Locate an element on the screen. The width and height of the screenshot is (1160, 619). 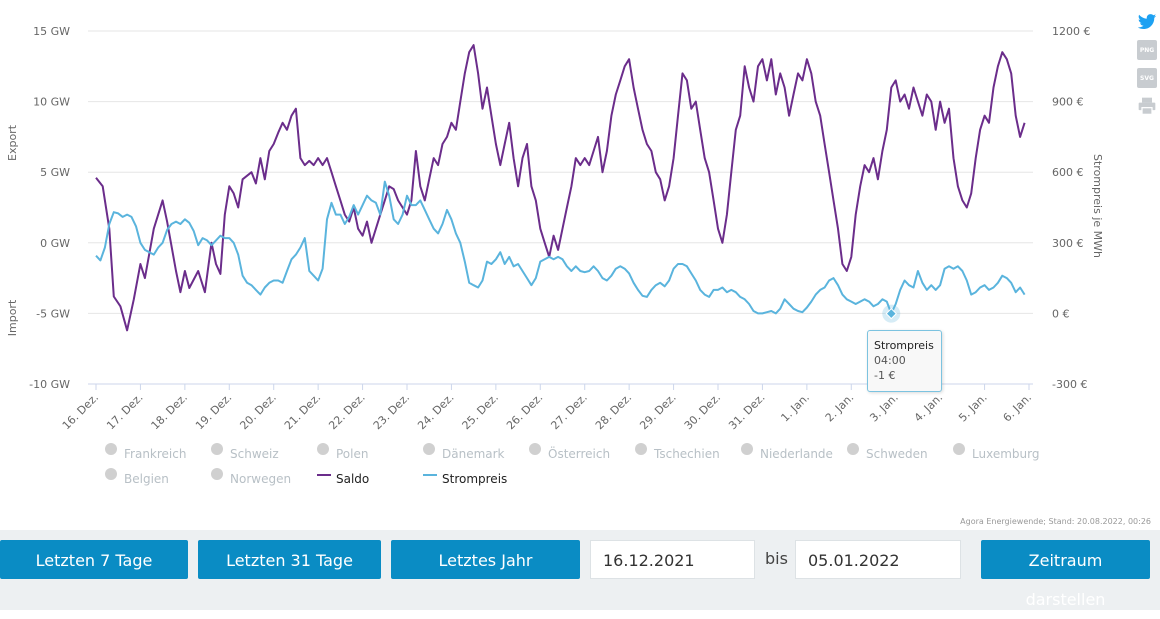
png-label: PNG is located at coordinates (1147, 50).